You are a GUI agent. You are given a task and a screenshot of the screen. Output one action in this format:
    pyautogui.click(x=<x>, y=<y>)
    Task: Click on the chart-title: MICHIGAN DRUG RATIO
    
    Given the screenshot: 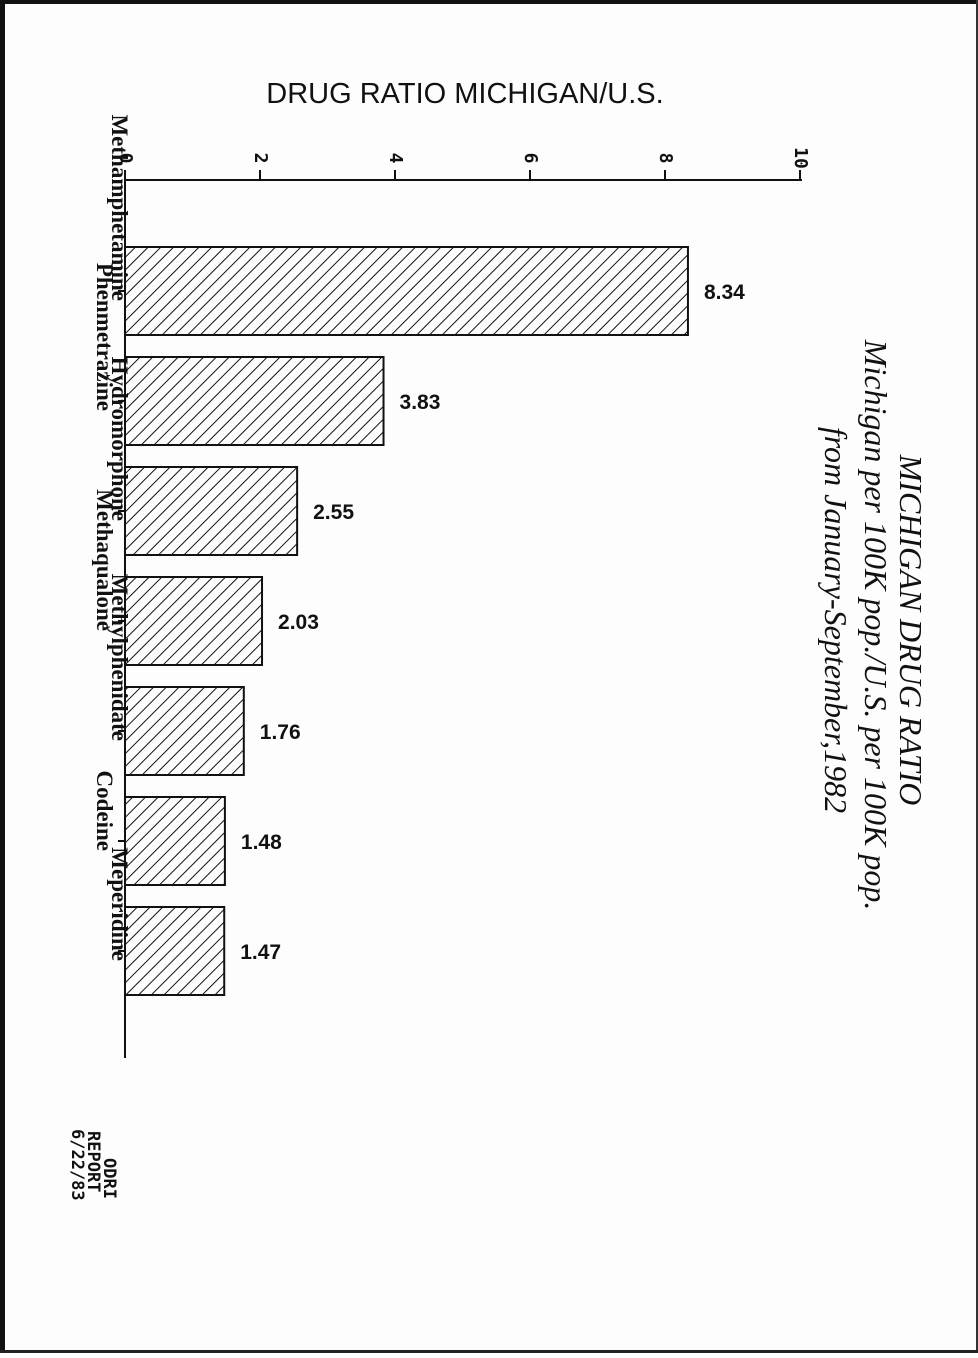 What is the action you would take?
    pyautogui.click(x=911, y=630)
    